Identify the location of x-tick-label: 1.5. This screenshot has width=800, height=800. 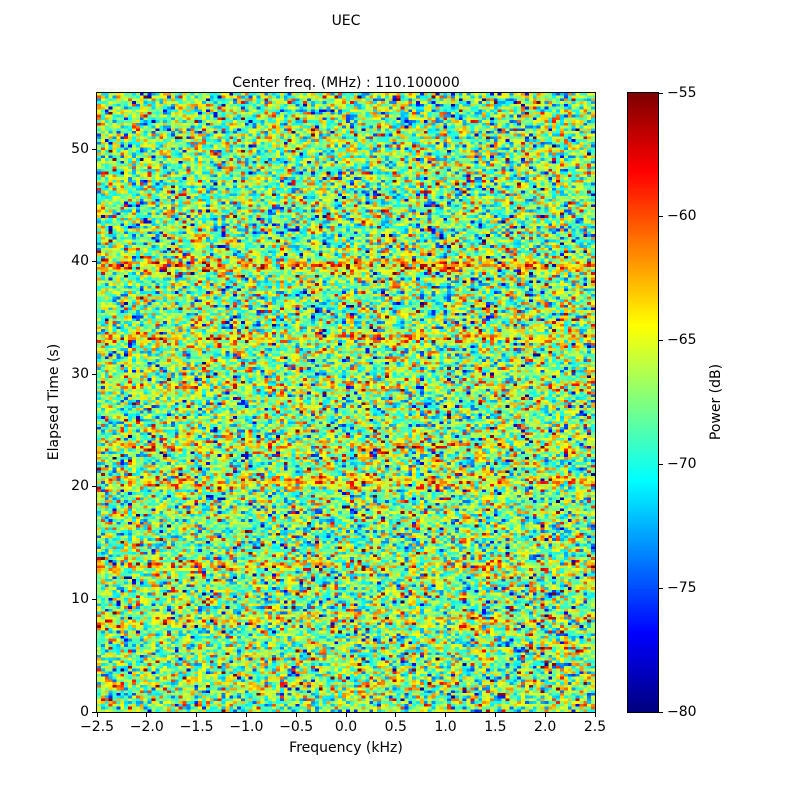
(495, 727).